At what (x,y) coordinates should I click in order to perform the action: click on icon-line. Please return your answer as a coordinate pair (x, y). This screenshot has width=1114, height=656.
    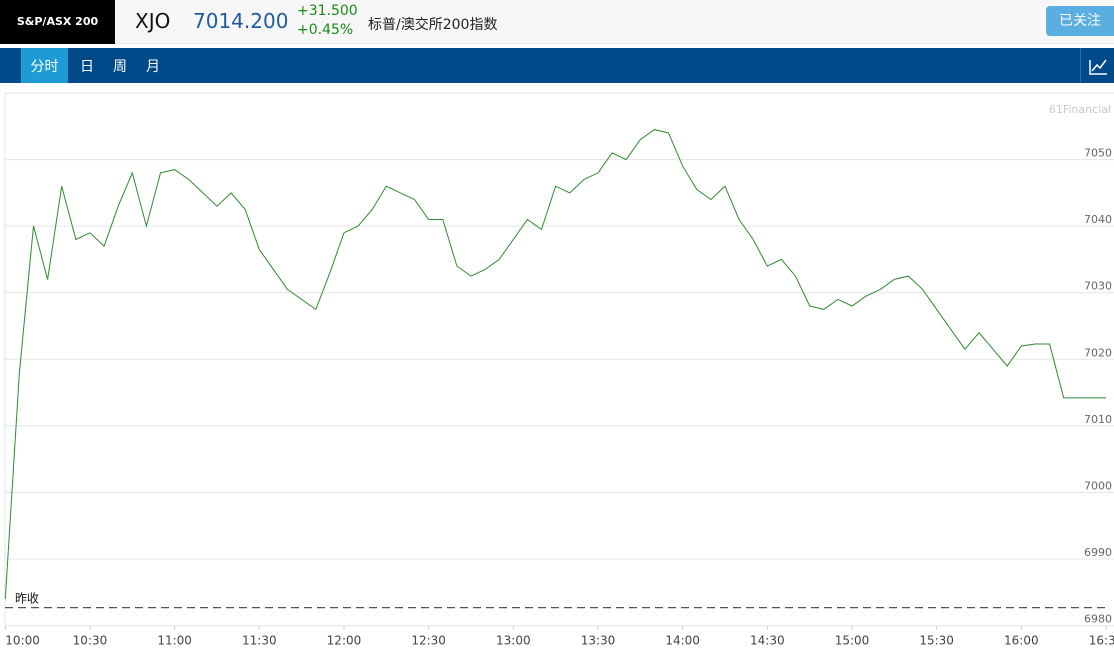
    Looking at the image, I should click on (1099, 65).